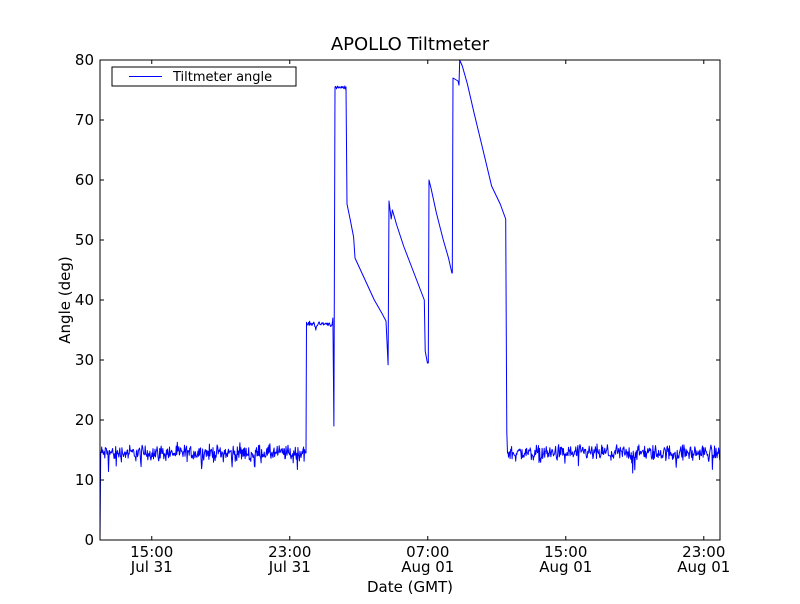  What do you see at coordinates (65, 299) in the screenshot?
I see `y-axis-label: Angle (deg)` at bounding box center [65, 299].